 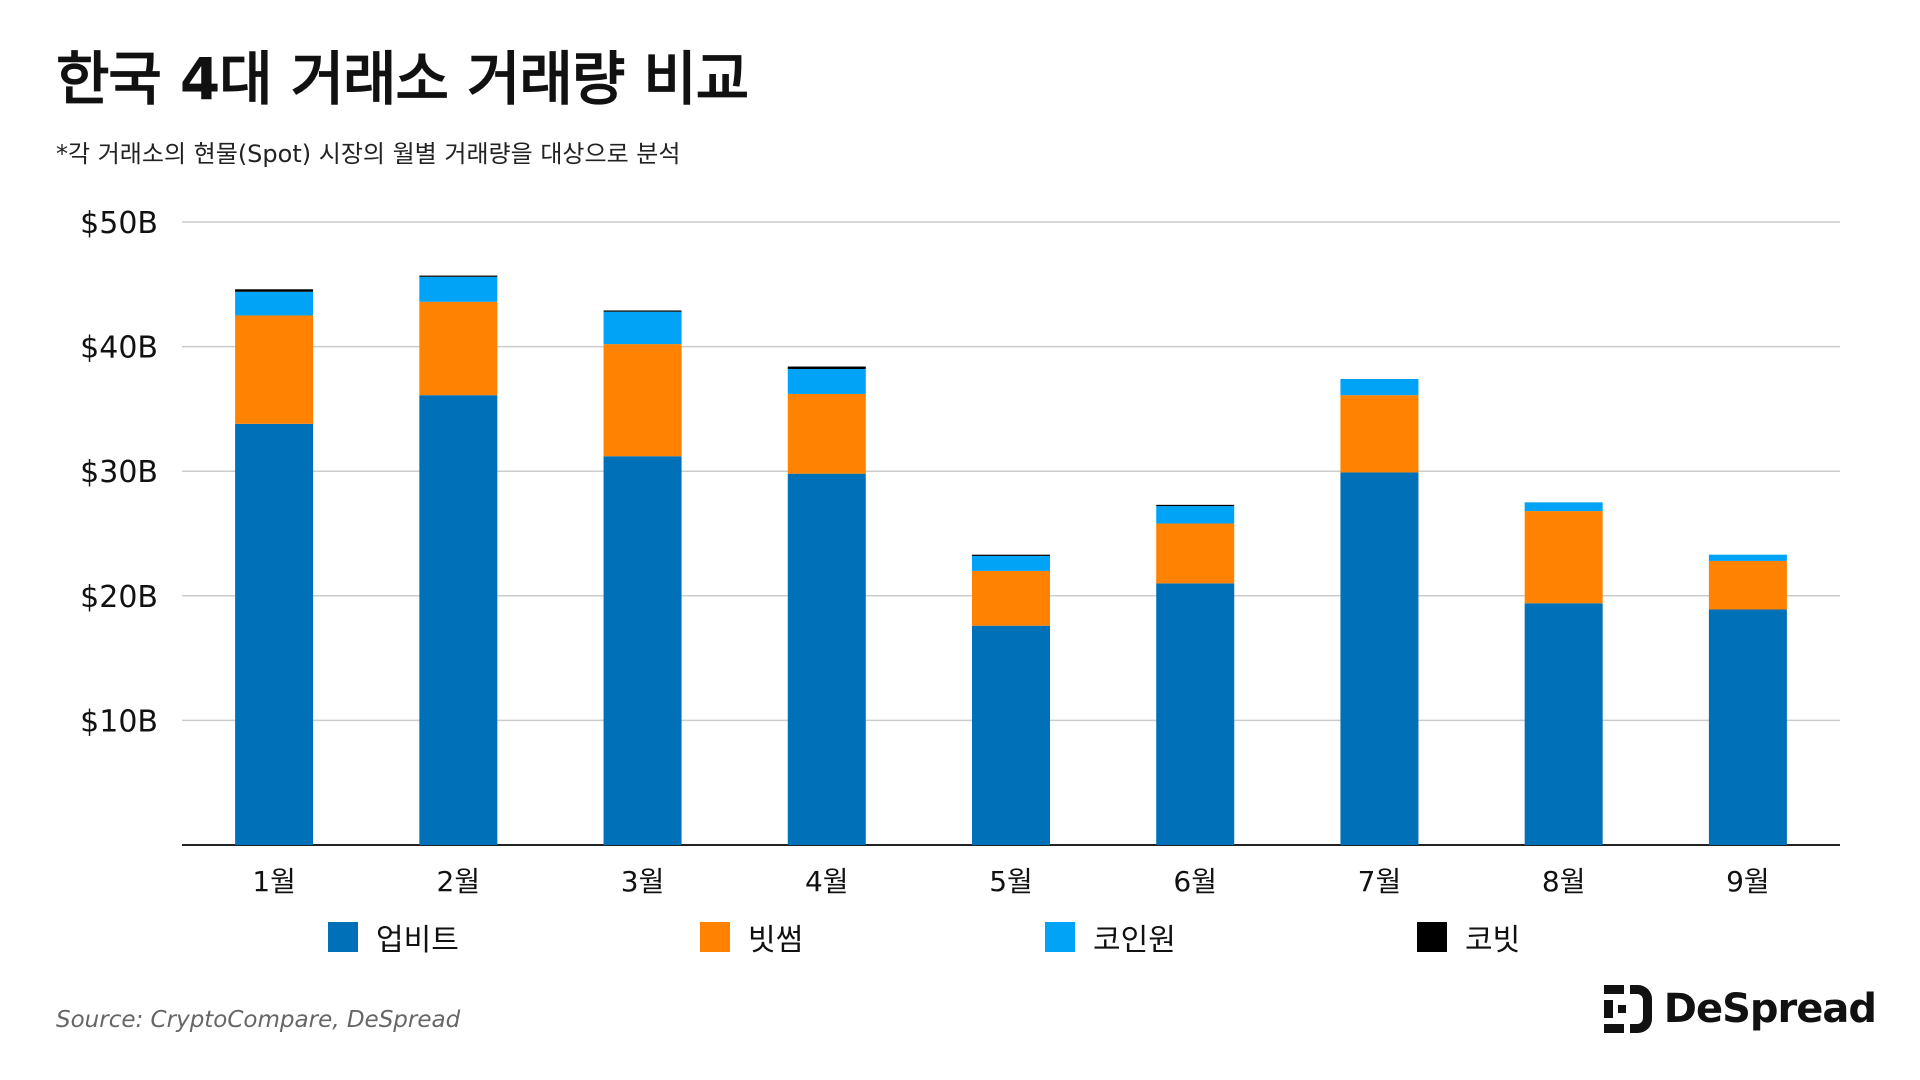 I want to click on y-tick-label: $40B, so click(x=119, y=348).